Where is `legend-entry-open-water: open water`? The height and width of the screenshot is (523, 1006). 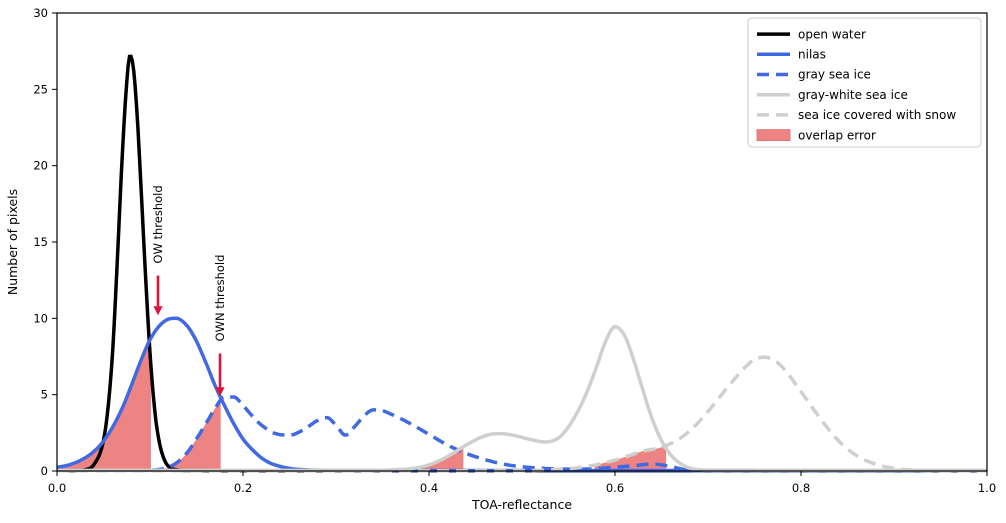
legend-entry-open-water: open water is located at coordinates (811, 34).